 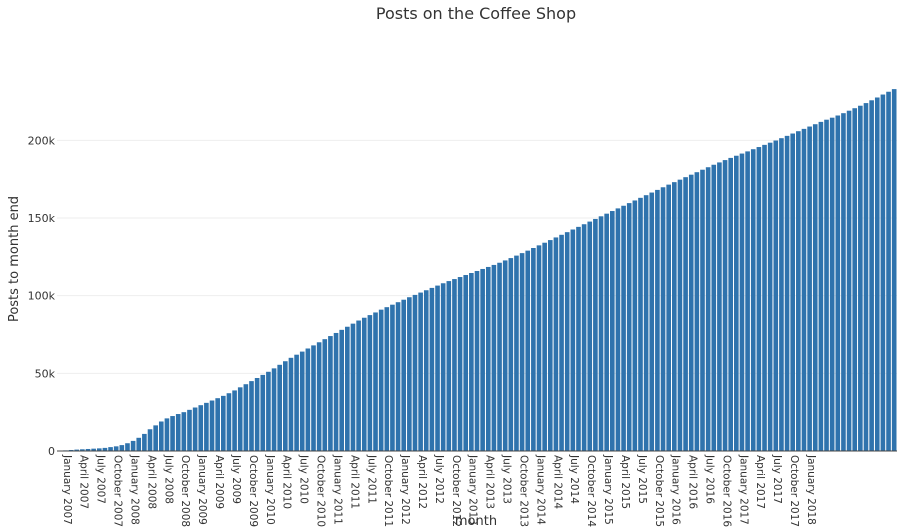 What do you see at coordinates (67, 489) in the screenshot?
I see `x-tick-label: January 2007` at bounding box center [67, 489].